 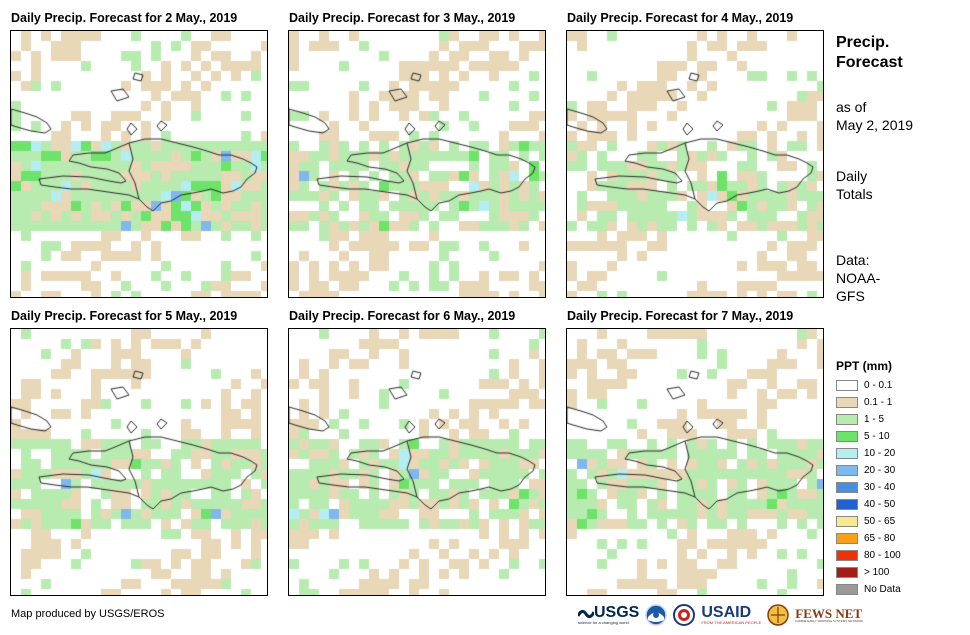 I want to click on legend-item: 20 - 30, so click(x=868, y=470).